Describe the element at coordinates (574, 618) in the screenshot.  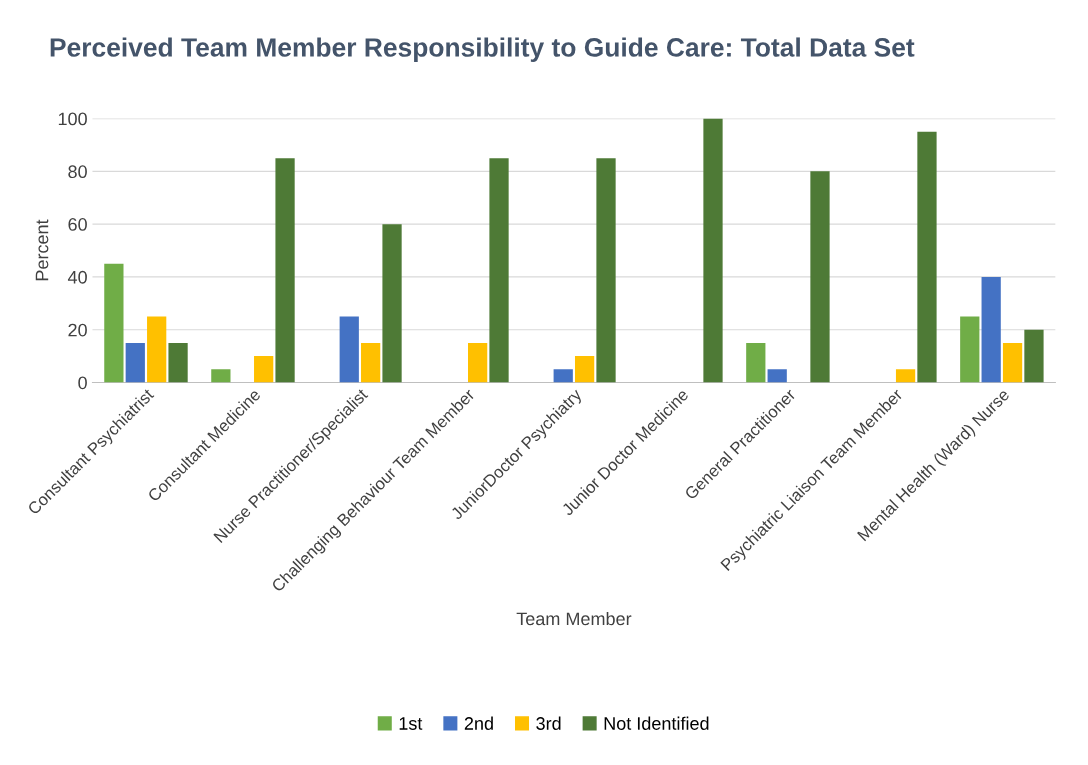
I see `x-axis-title: Team Member` at that location.